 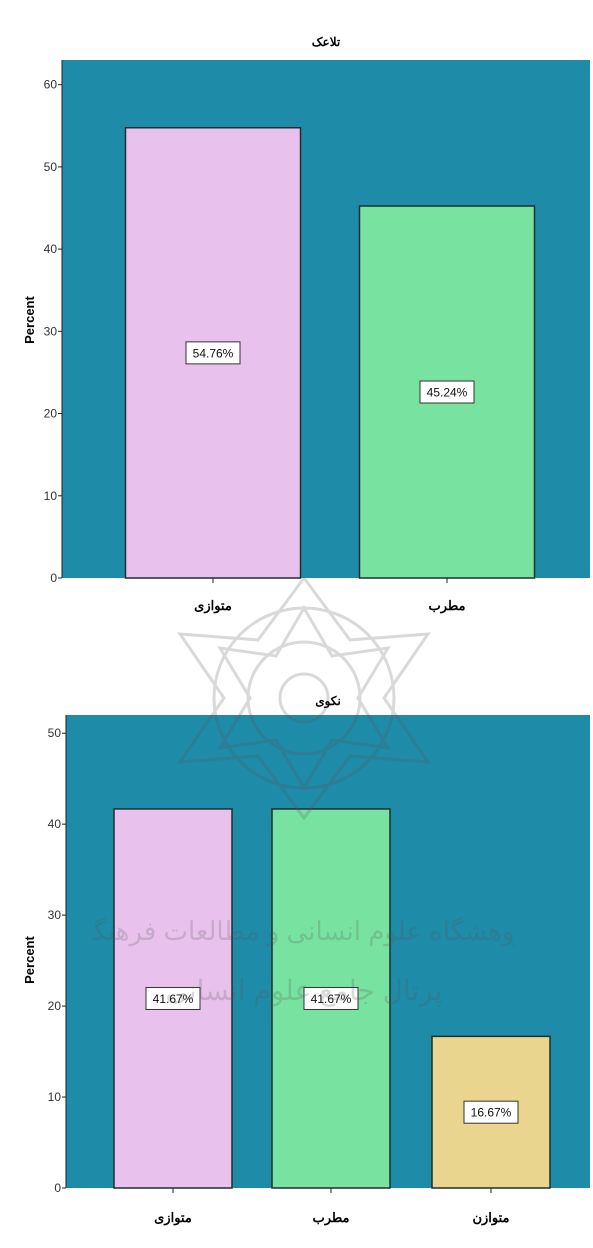 What do you see at coordinates (326, 42) in the screenshot?
I see `chart-title: تلاعک` at bounding box center [326, 42].